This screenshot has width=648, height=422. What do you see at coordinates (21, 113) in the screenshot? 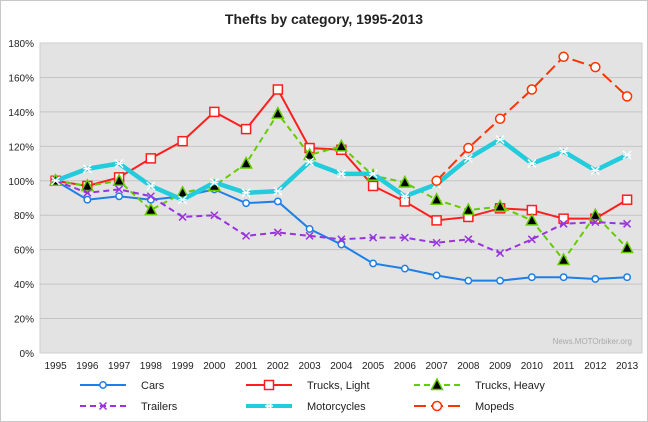
I see `y-tick-label: 140%` at bounding box center [21, 113].